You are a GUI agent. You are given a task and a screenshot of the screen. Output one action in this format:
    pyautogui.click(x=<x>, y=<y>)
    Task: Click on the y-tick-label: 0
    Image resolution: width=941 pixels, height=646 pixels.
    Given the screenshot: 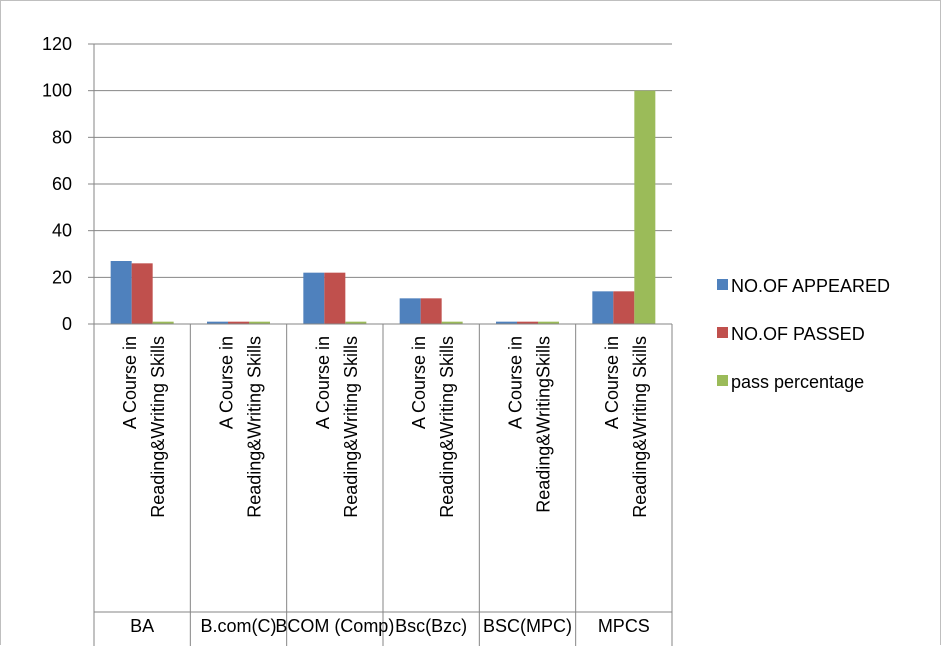 What is the action you would take?
    pyautogui.click(x=67, y=324)
    